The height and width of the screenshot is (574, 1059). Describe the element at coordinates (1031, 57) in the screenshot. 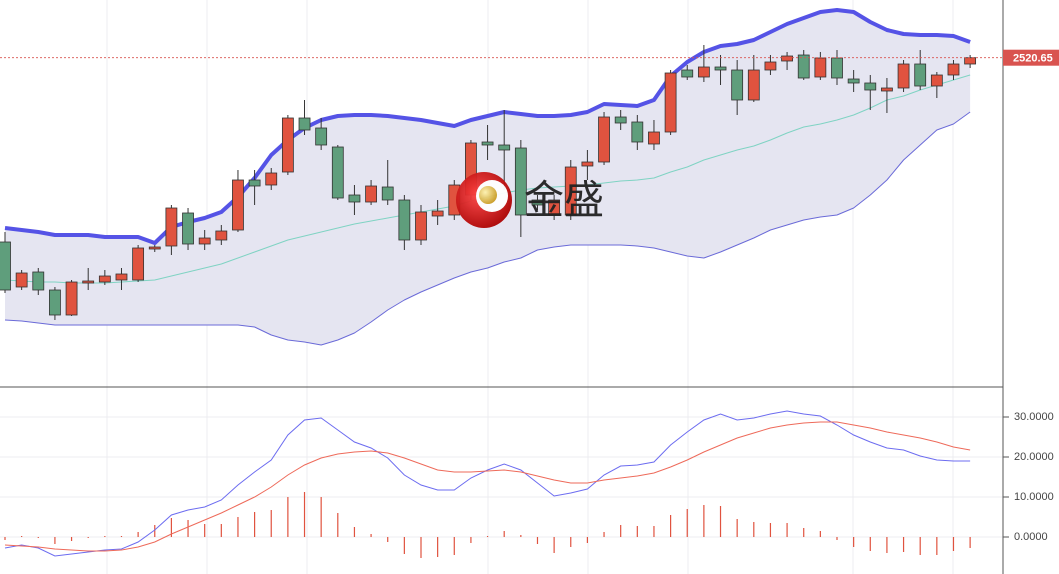

I see `last-price-box` at that location.